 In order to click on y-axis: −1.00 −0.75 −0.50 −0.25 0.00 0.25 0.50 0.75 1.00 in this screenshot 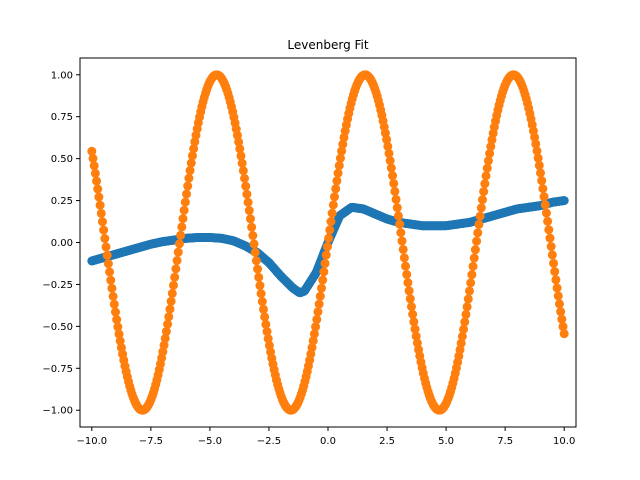, I will do `click(61, 243)`.